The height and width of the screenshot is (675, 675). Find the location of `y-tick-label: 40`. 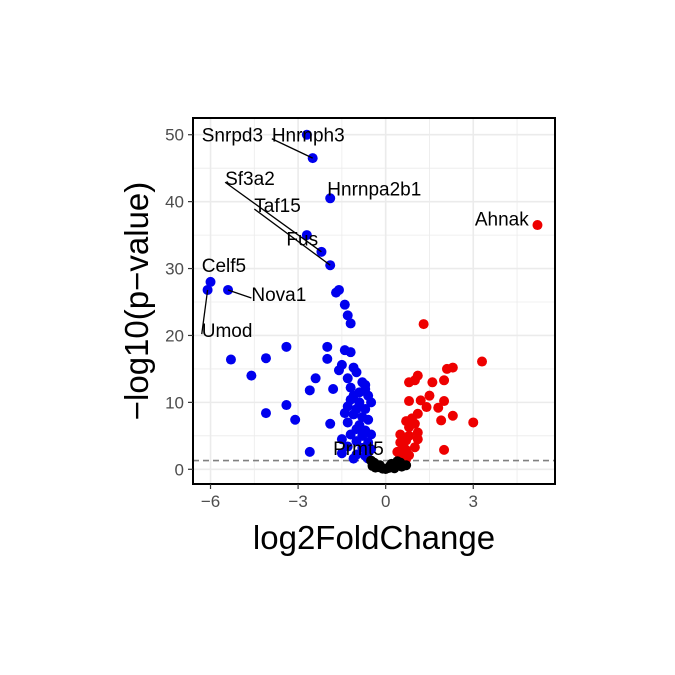

y-tick-label: 40 is located at coordinates (174, 202).